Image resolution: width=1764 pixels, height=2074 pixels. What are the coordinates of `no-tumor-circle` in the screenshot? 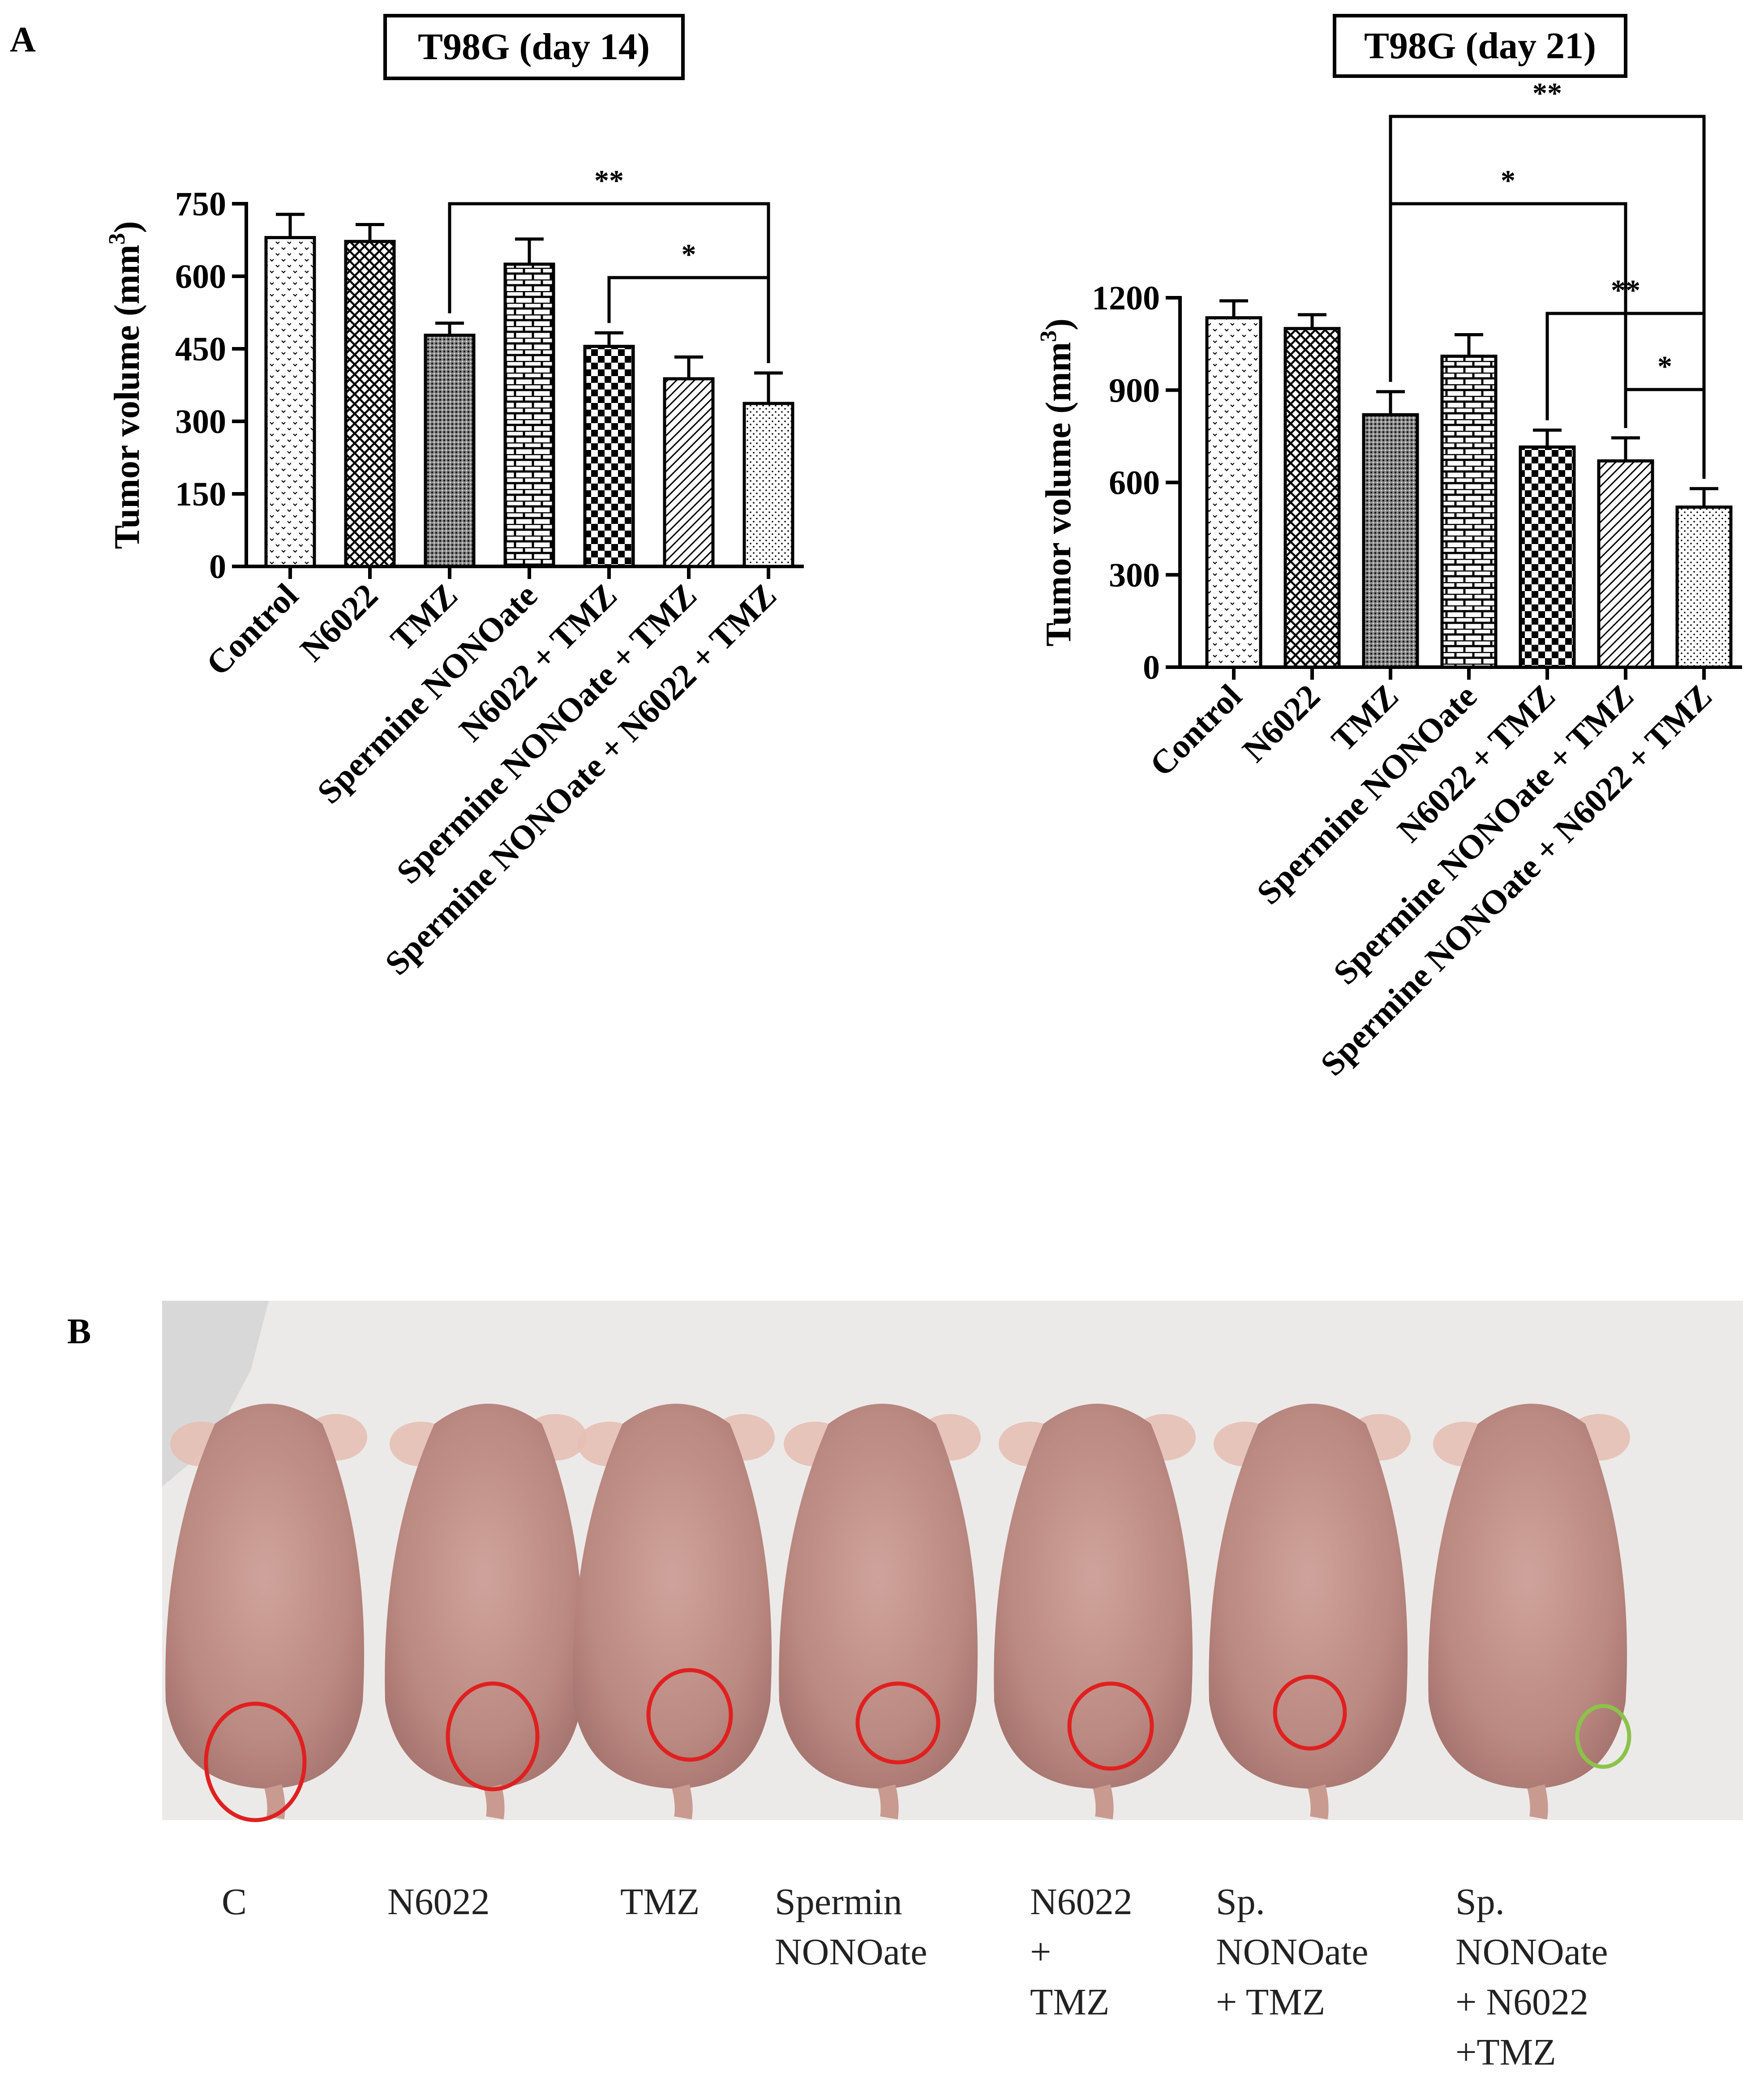 It's located at (1603, 1736).